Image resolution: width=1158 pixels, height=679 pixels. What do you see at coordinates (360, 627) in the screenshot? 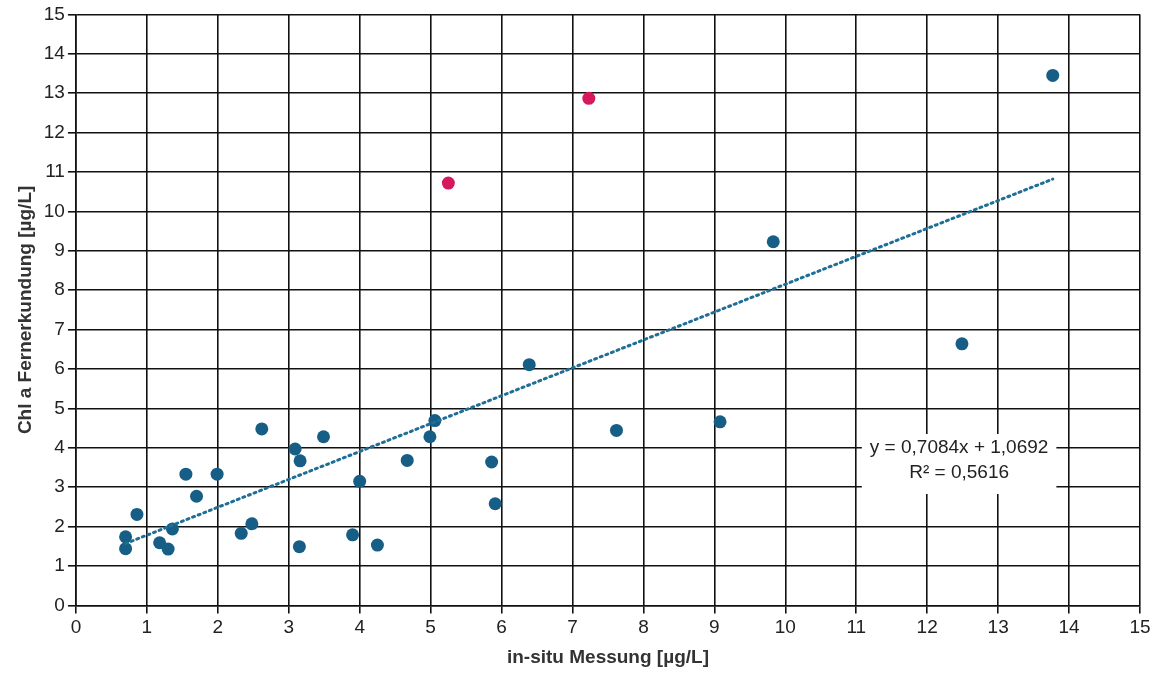
I see `x-tick-label: 4` at bounding box center [360, 627].